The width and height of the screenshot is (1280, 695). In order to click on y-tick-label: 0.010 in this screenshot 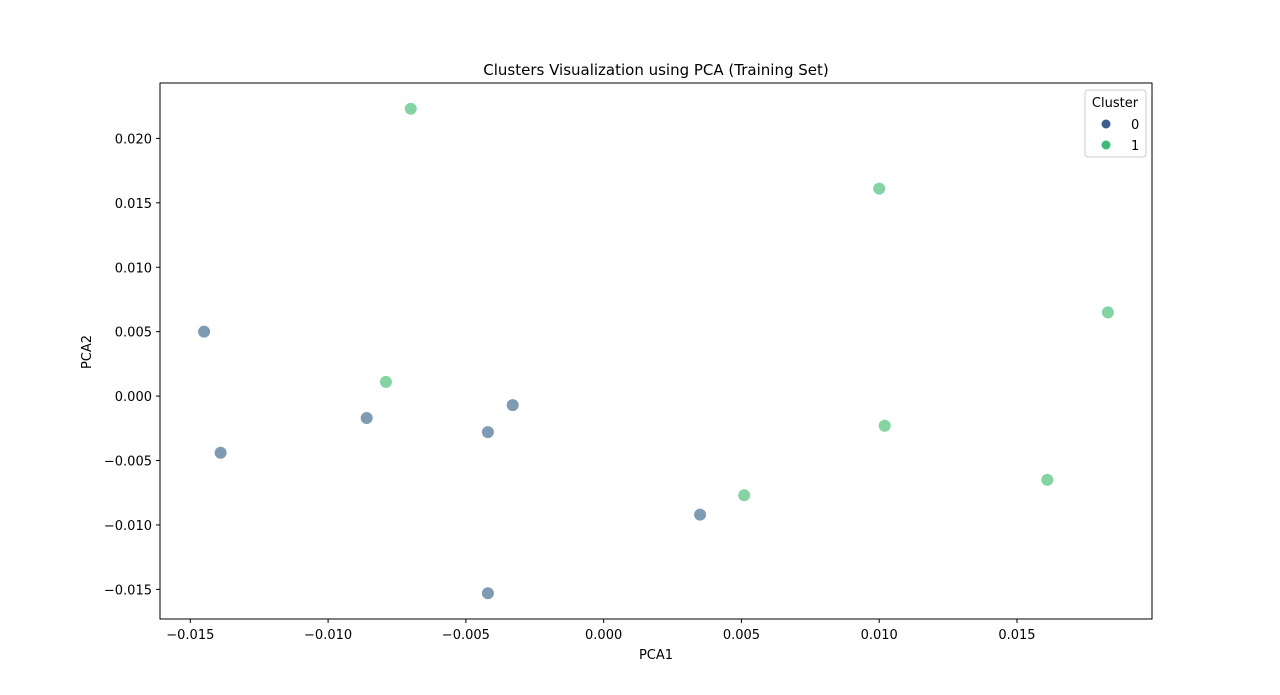, I will do `click(133, 268)`.